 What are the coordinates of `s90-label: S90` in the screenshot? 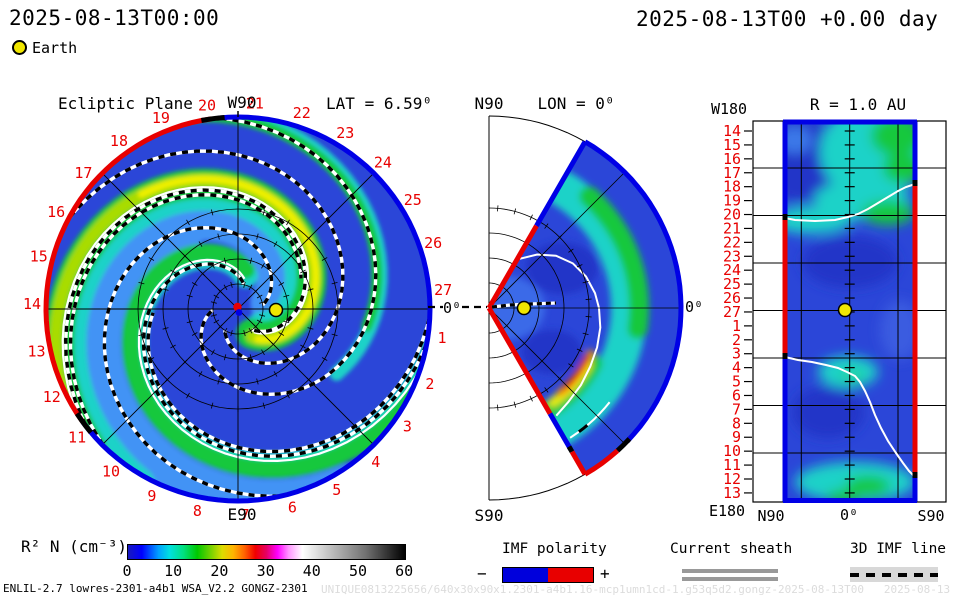 It's located at (489, 515).